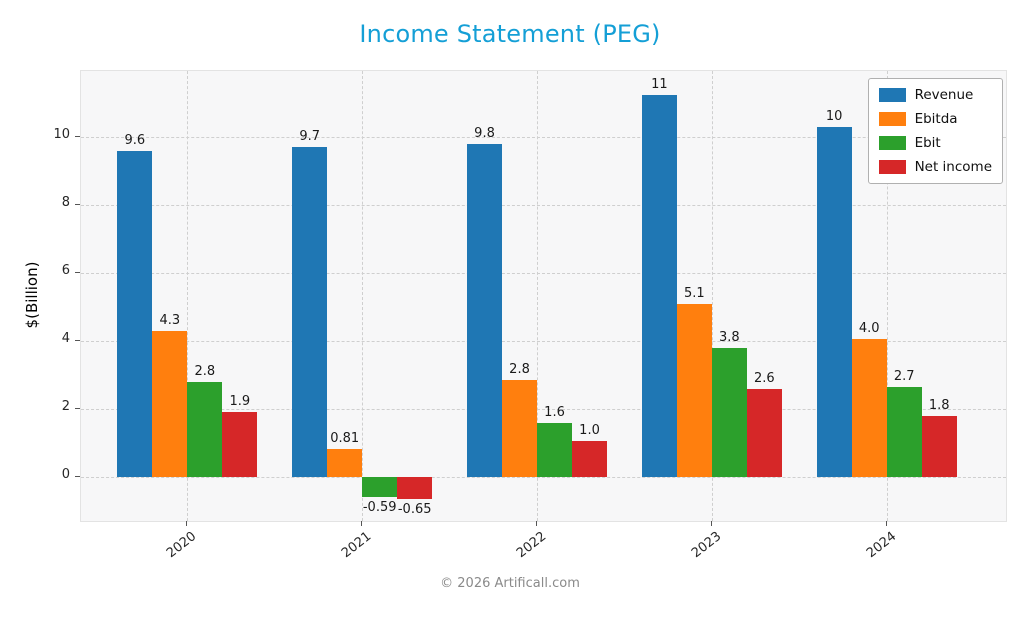 The image size is (1020, 617). I want to click on bar-value-label: 2.6, so click(764, 378).